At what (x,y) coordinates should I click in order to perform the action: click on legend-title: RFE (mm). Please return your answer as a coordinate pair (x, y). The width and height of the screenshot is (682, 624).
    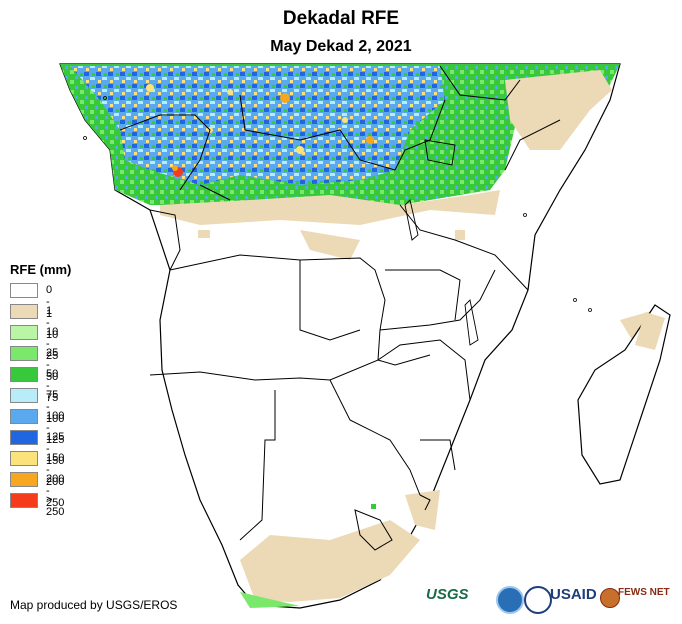
    Looking at the image, I should click on (41, 269).